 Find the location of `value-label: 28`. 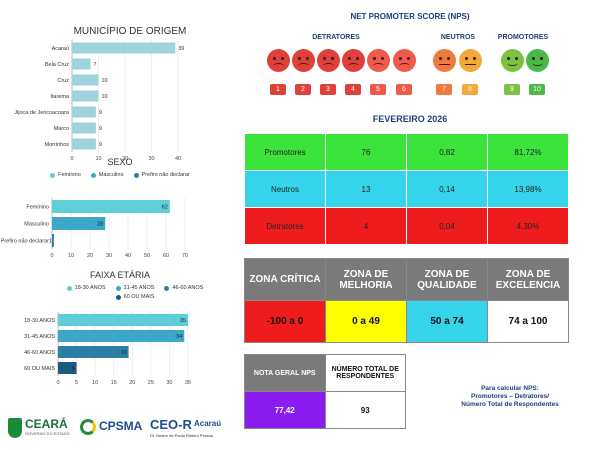

value-label: 28 is located at coordinates (100, 225).